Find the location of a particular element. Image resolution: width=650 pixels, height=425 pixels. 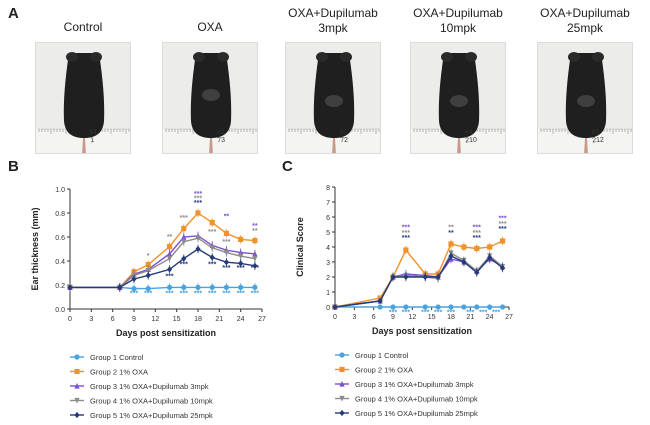

shaved-patch is located at coordinates (334, 101).